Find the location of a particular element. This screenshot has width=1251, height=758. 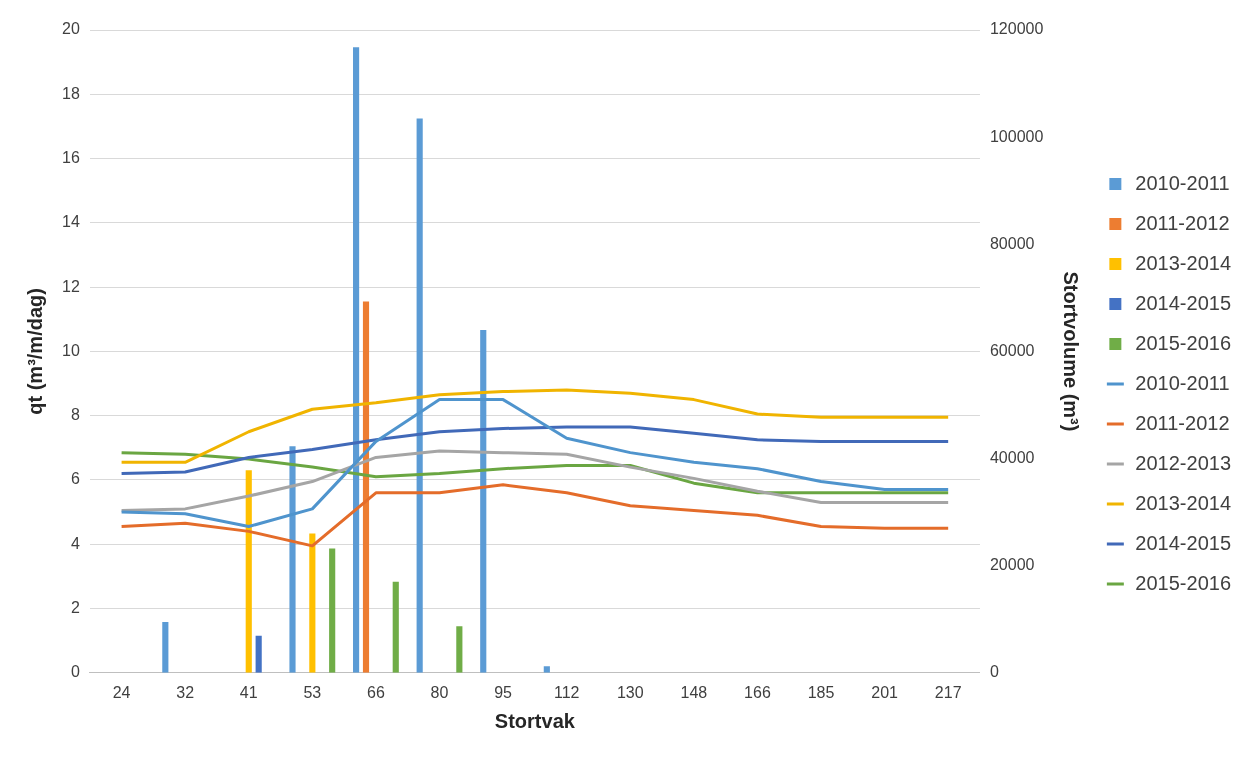

y-tick-label: 2 is located at coordinates (75, 607).